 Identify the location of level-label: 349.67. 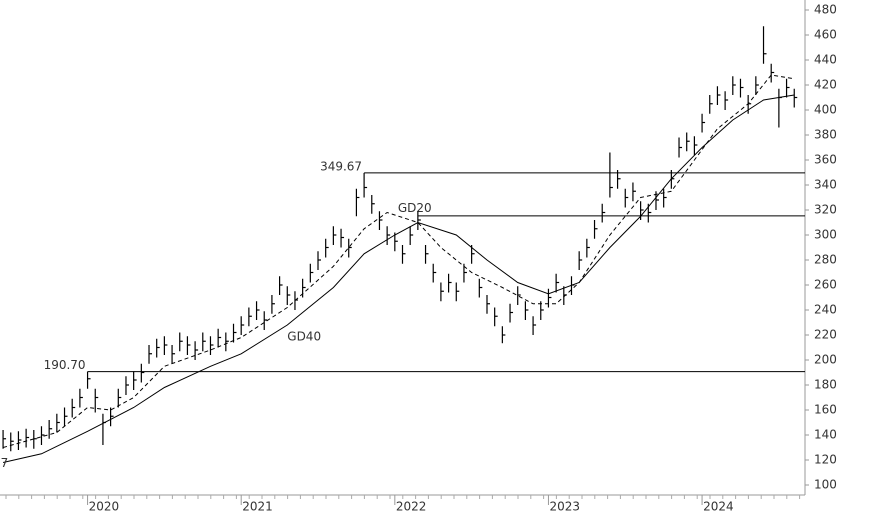
(341, 166).